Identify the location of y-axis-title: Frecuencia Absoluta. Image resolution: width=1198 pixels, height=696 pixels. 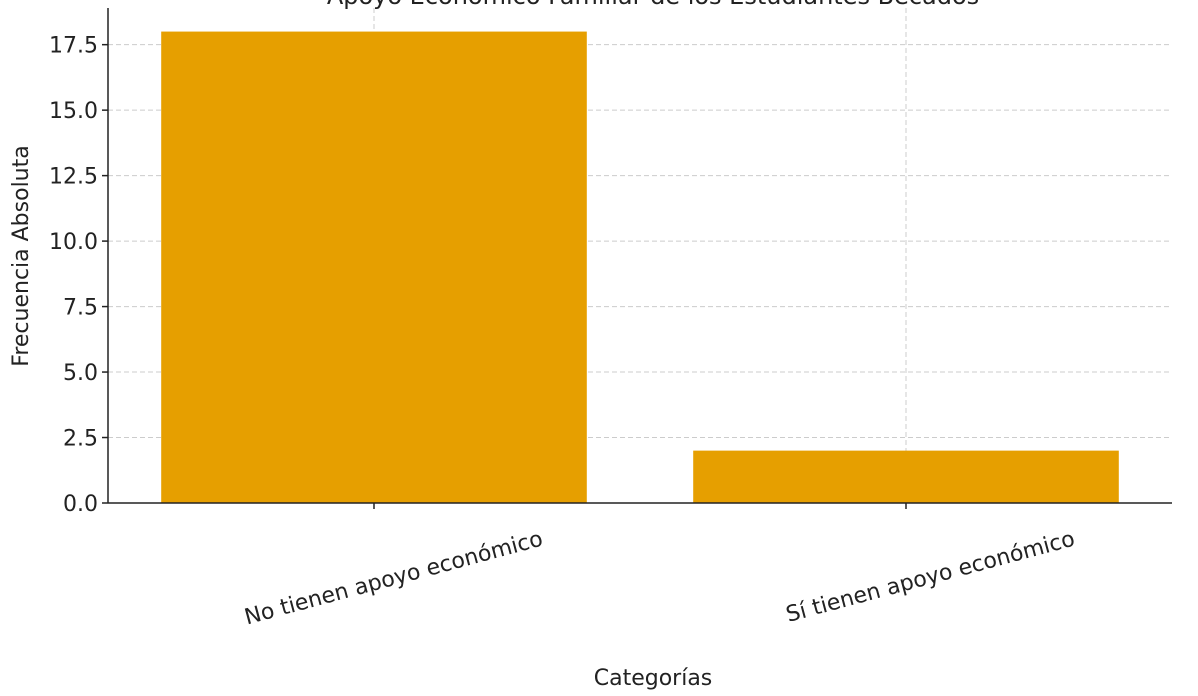
(21, 255).